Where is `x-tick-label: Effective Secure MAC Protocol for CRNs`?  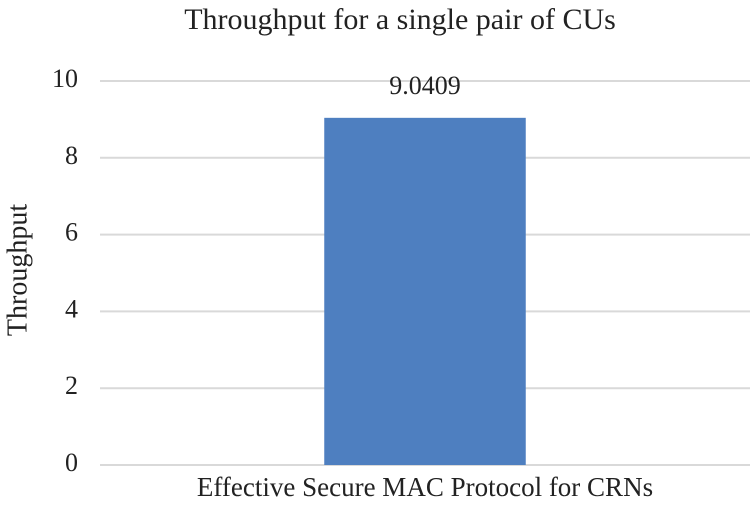
x-tick-label: Effective Secure MAC Protocol for CRNs is located at coordinates (425, 487).